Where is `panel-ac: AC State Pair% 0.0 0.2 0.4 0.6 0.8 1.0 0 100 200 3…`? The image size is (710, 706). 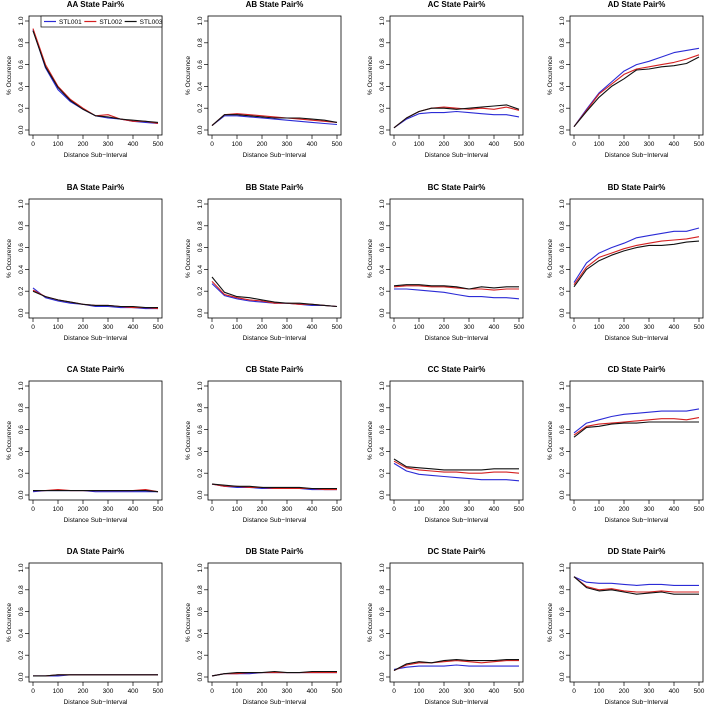 panel-ac: AC State Pair% 0.0 0.2 0.4 0.6 0.8 1.0 0 100 200 3… is located at coordinates (446, 79).